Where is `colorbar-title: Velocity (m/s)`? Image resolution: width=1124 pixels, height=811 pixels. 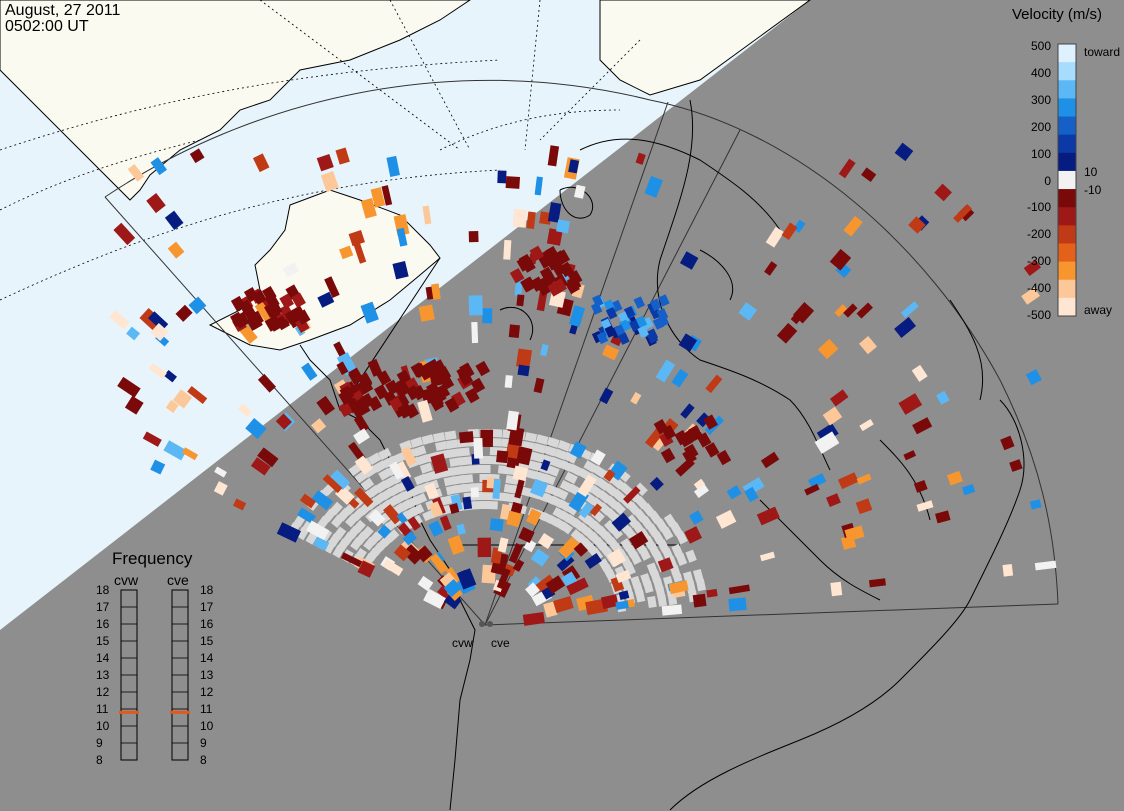 colorbar-title: Velocity (m/s) is located at coordinates (1057, 14).